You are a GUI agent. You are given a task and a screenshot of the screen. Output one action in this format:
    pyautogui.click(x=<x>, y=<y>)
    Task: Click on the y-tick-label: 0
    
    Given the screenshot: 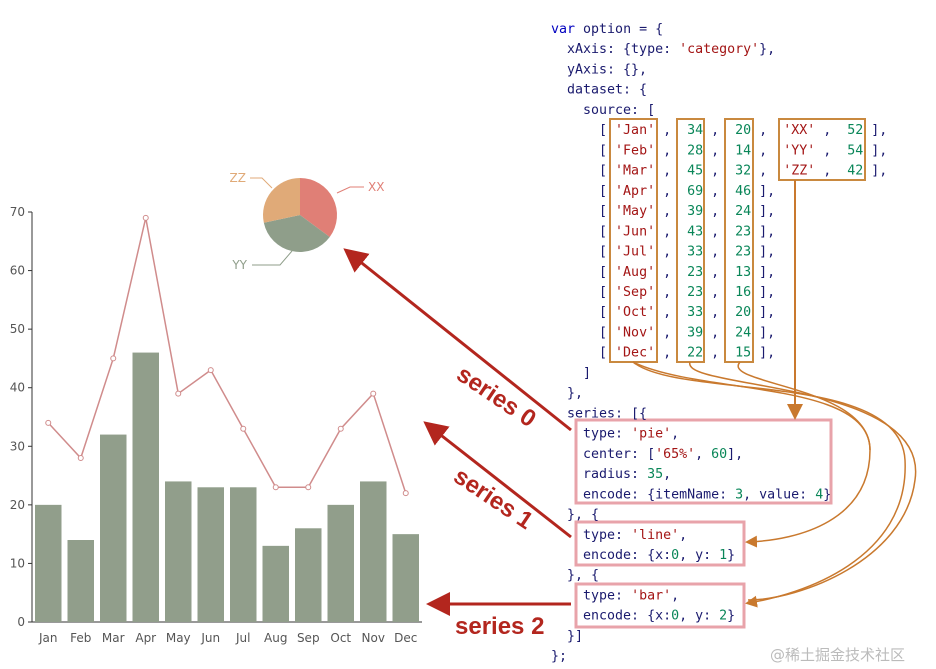 What is the action you would take?
    pyautogui.click(x=21, y=622)
    